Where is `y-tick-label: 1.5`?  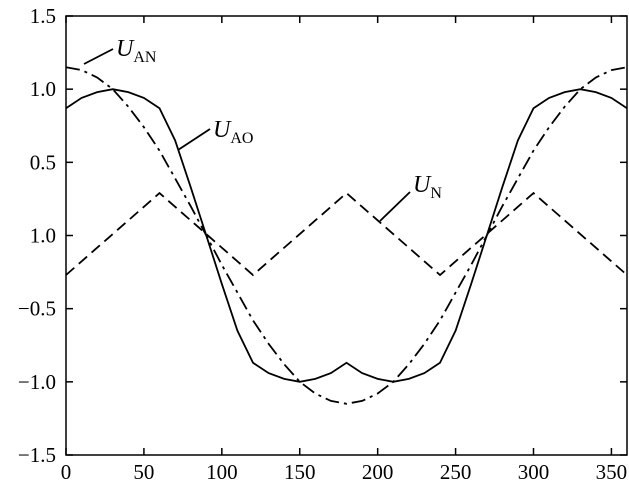 y-tick-label: 1.5 is located at coordinates (43, 16).